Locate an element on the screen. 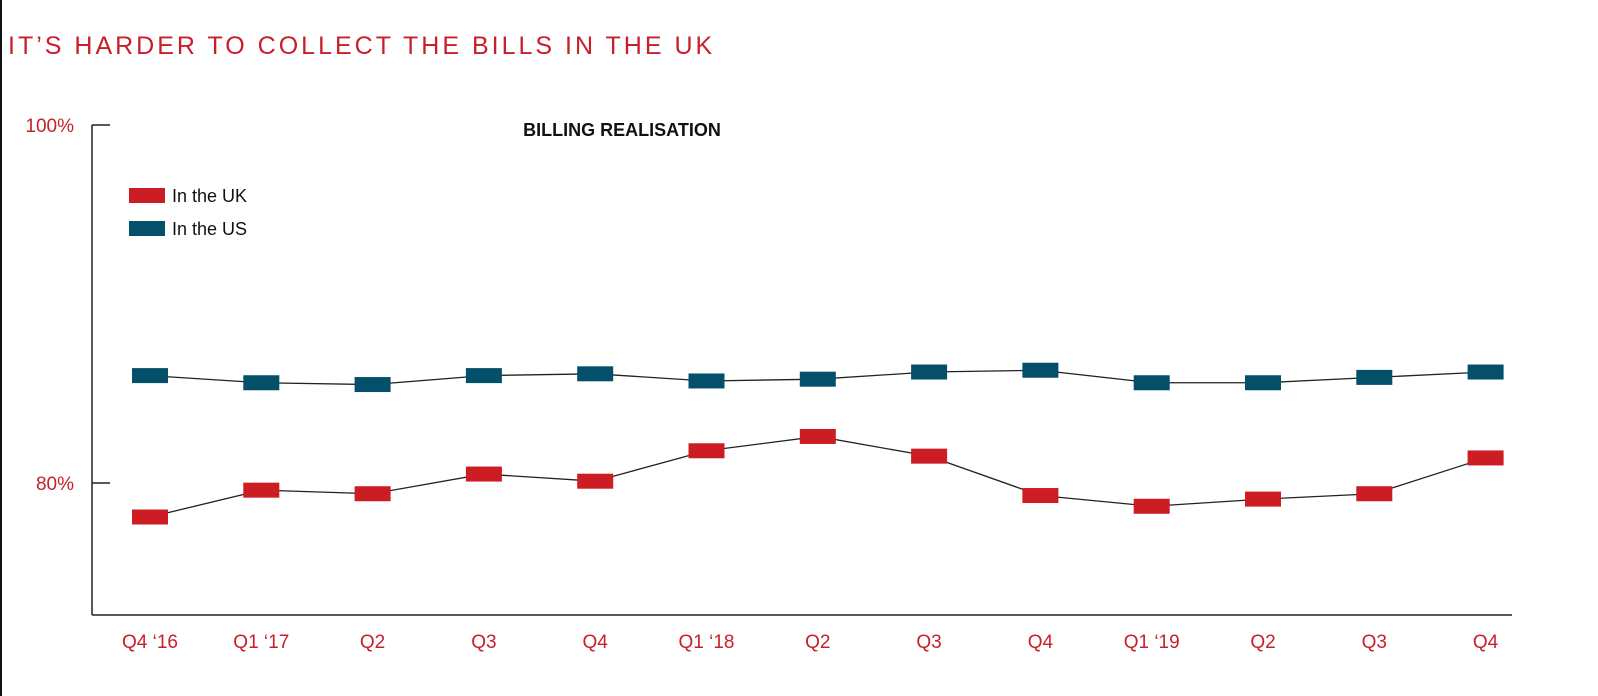  legend-label: In the UK is located at coordinates (209, 196).